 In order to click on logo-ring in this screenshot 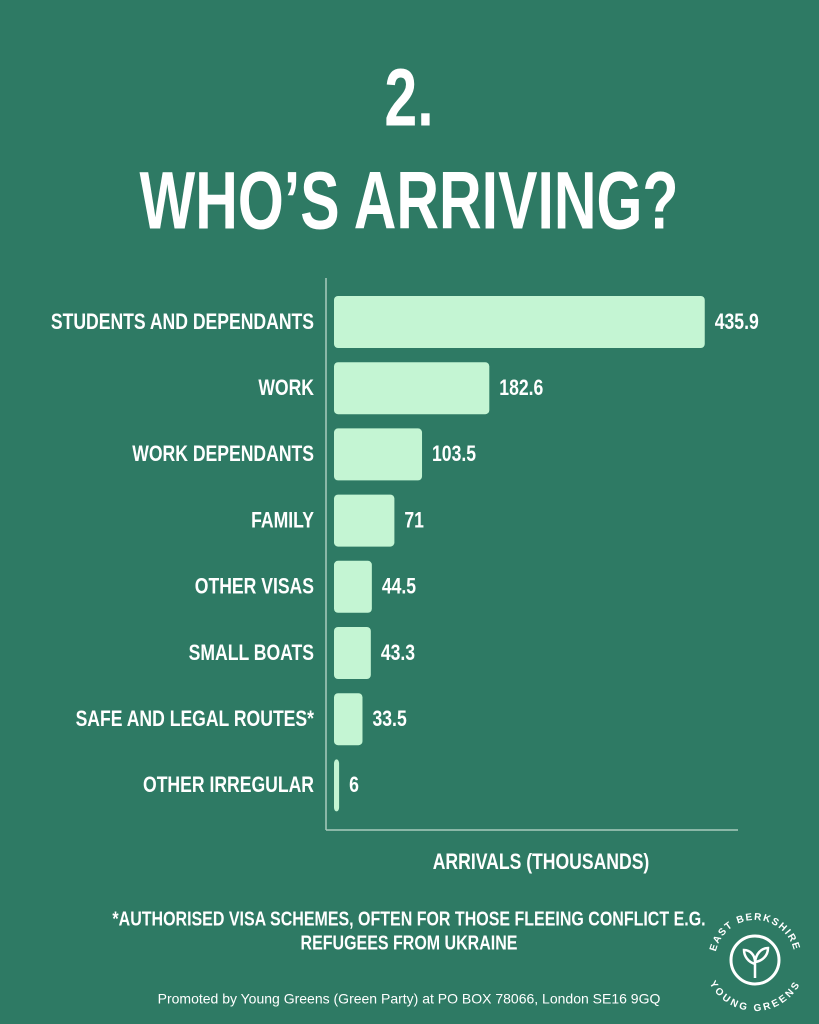, I will do `click(755, 960)`.